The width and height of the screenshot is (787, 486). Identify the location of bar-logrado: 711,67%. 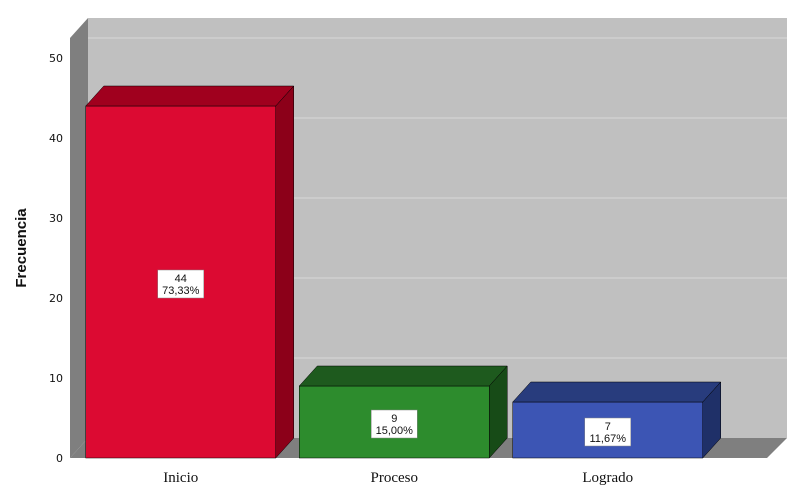
(617, 420).